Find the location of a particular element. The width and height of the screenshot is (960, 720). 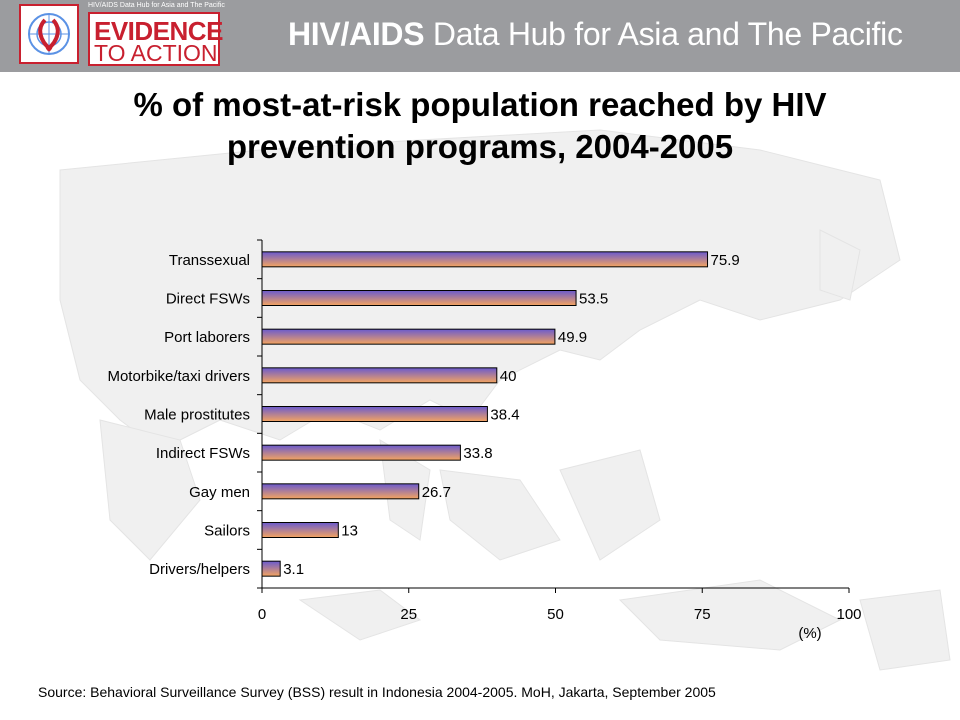

category-label: Port laborers is located at coordinates (207, 337).